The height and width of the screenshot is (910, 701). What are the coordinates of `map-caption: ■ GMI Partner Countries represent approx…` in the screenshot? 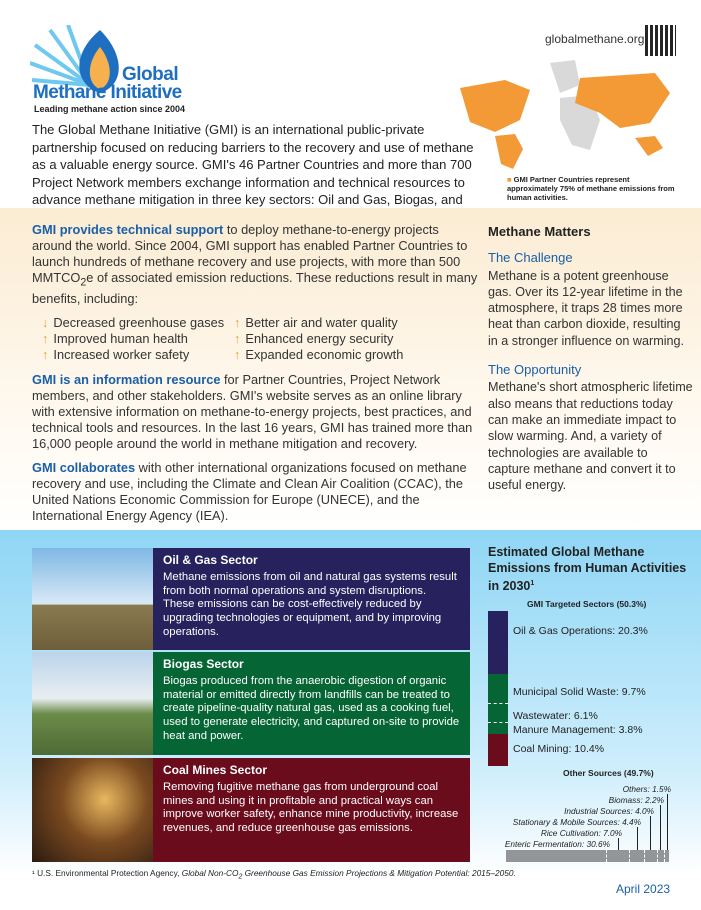 It's located at (591, 188).